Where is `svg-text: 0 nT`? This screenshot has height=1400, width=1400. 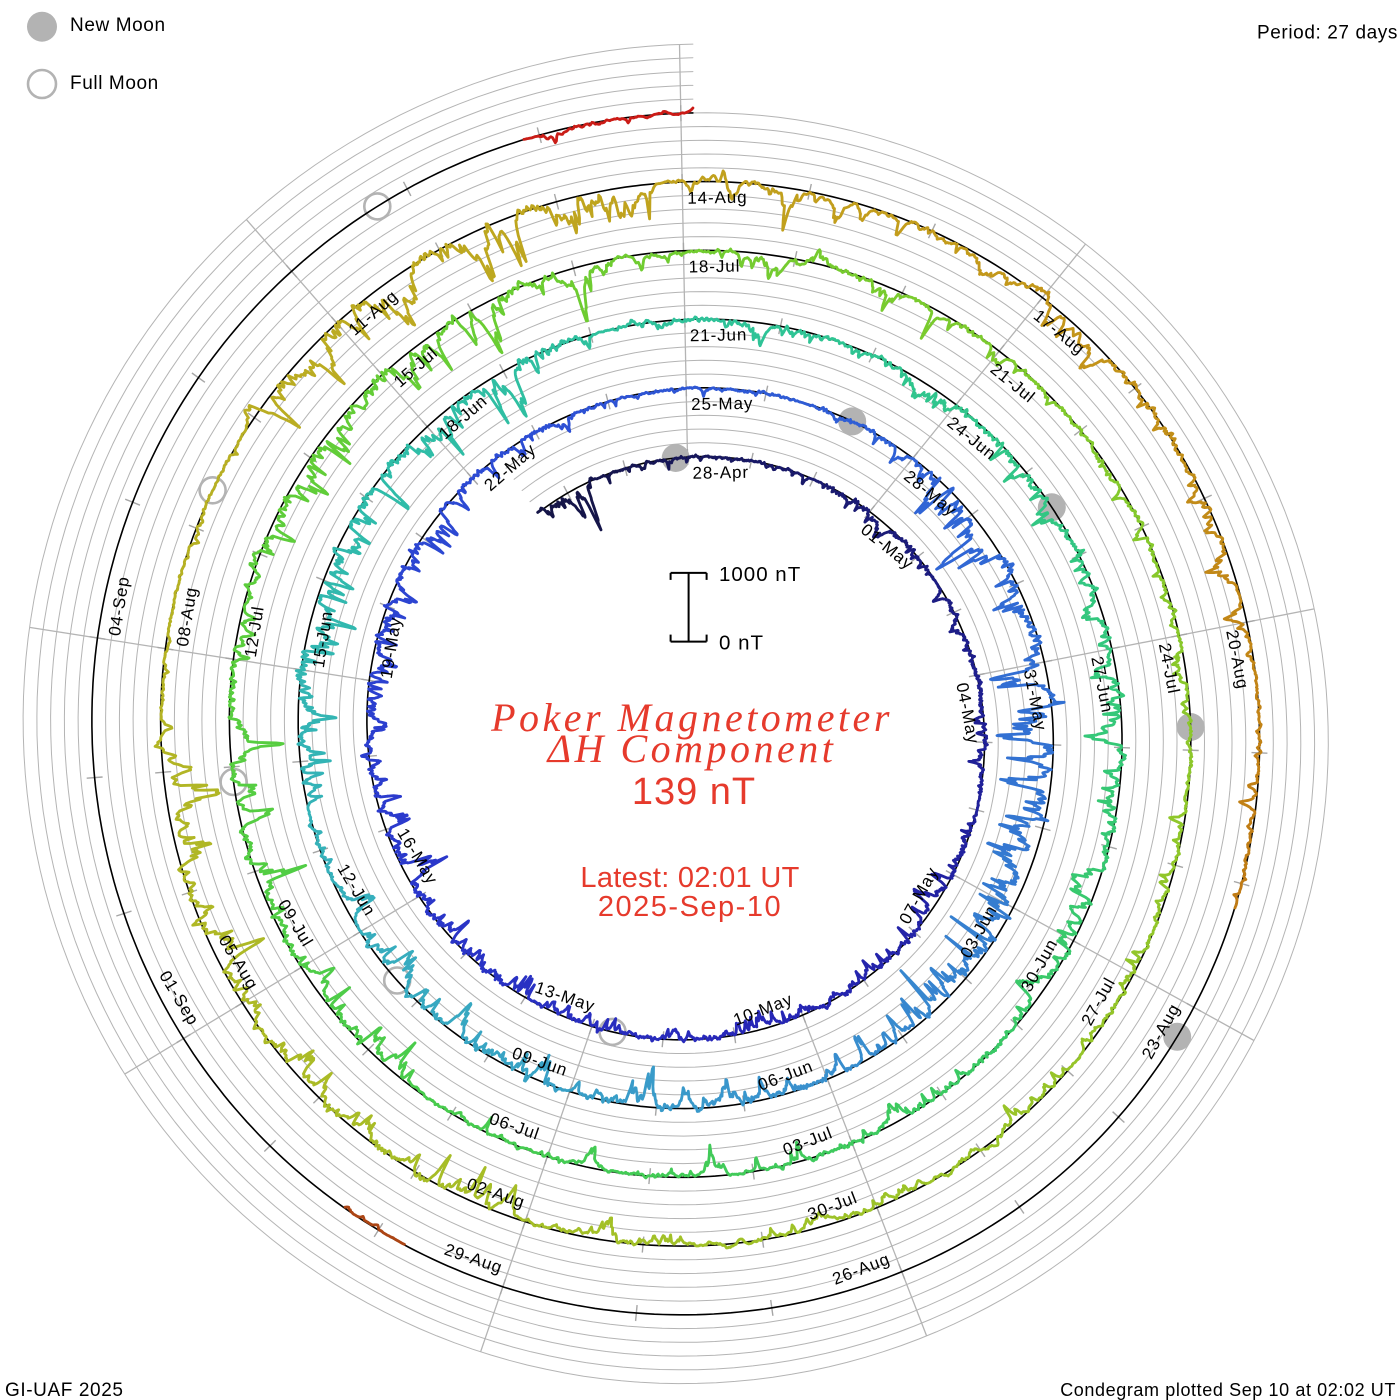
svg-text: 0 nT is located at coordinates (741, 643).